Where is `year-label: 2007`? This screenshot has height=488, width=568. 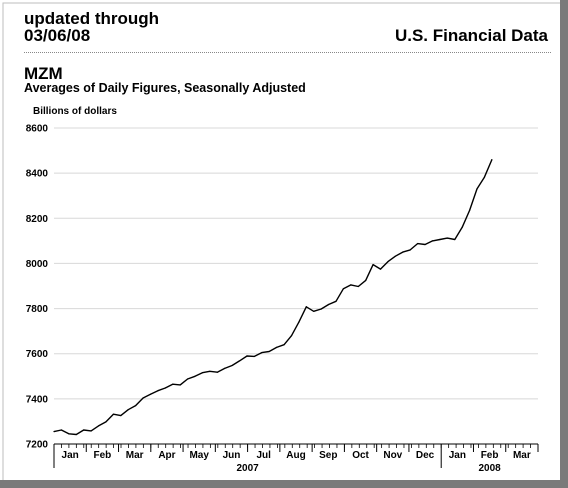
year-label: 2007 is located at coordinates (247, 468).